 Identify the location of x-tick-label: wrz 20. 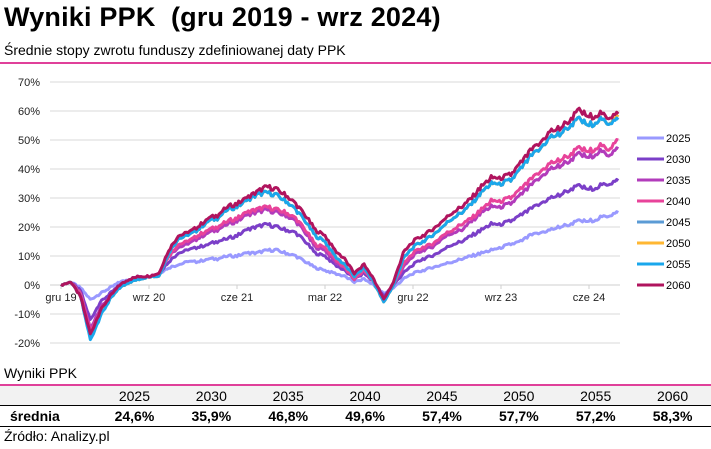
(148, 298).